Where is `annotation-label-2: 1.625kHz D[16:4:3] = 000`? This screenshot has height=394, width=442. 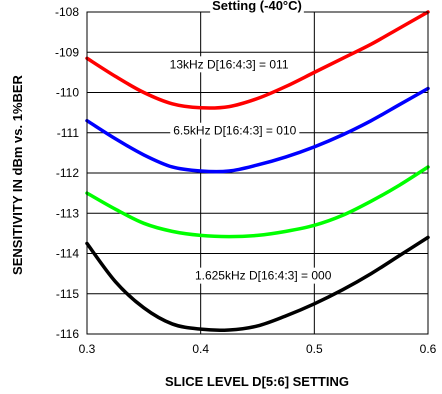 annotation-label-2: 1.625kHz D[16:4:3] = 000 is located at coordinates (263, 276).